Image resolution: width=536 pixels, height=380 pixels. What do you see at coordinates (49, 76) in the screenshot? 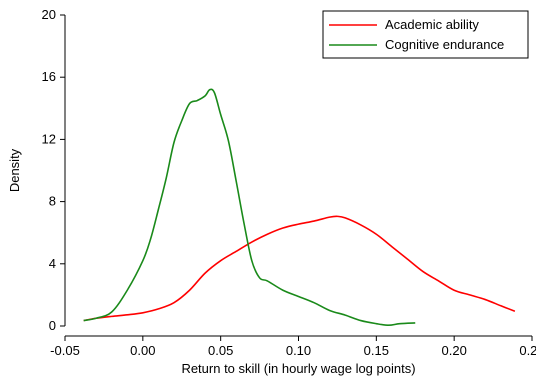
I see `y-tick-label: 16` at bounding box center [49, 76].